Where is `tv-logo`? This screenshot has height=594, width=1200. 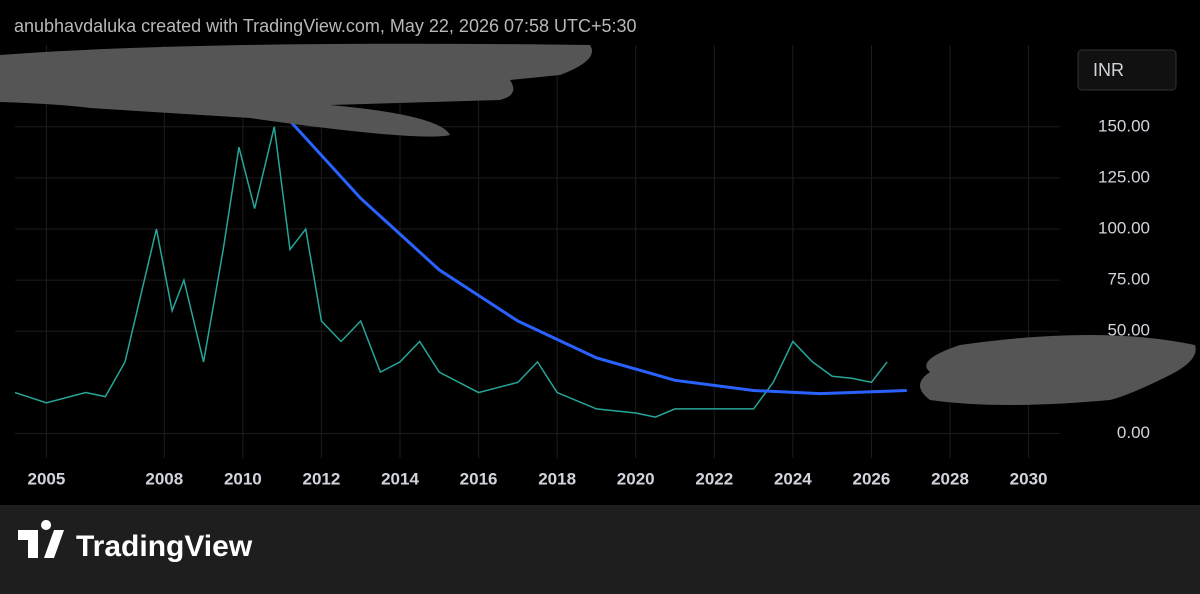
tv-logo is located at coordinates (41, 539).